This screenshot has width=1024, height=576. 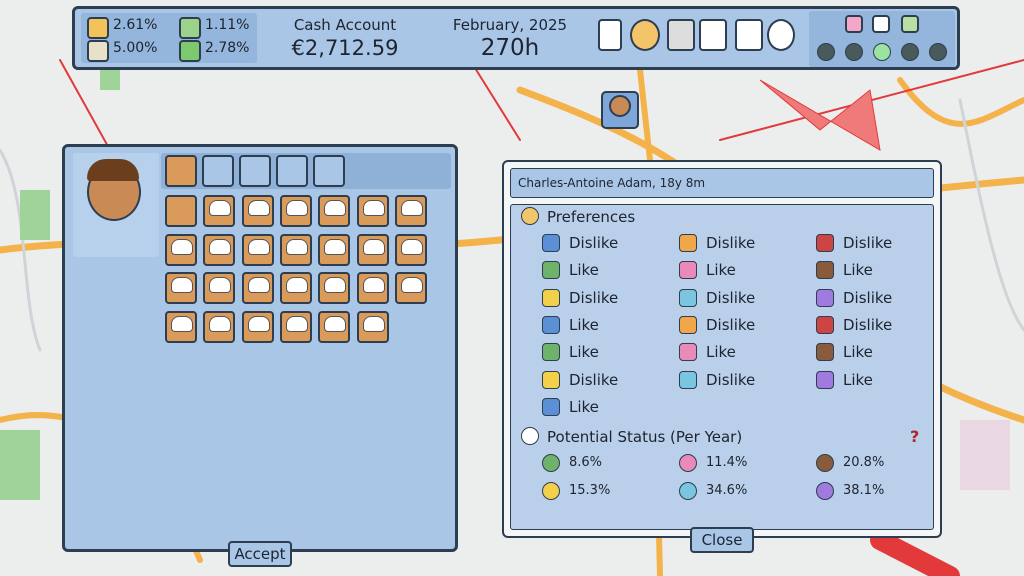 I want to click on help-button: ?, so click(x=915, y=436).